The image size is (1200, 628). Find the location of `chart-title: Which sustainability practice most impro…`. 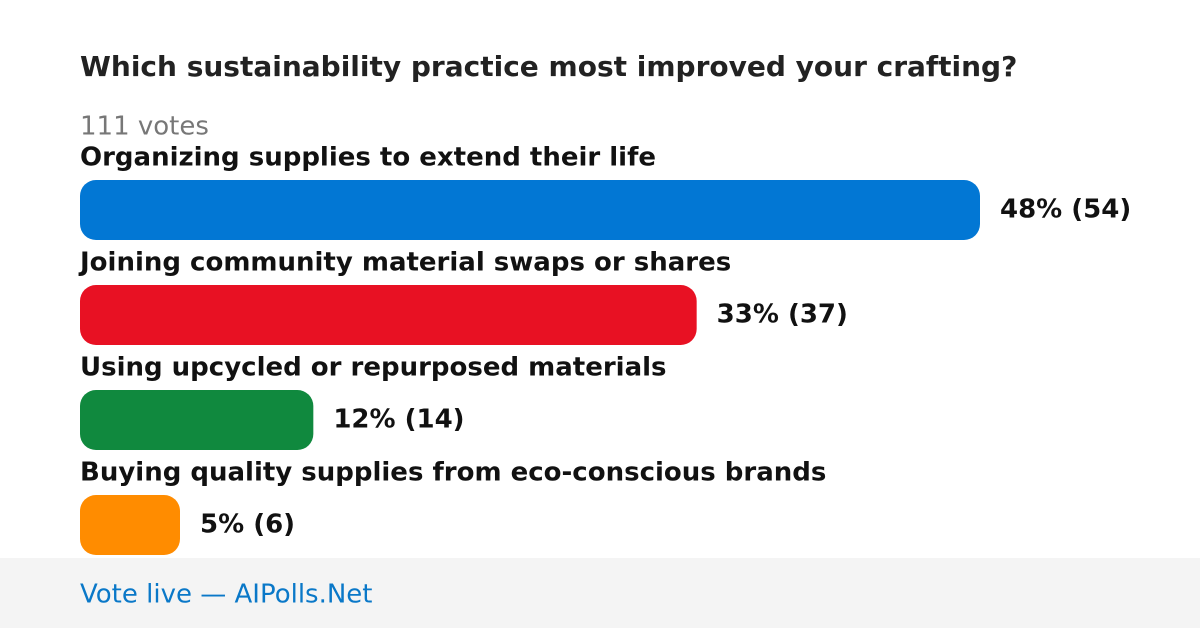

chart-title: Which sustainability practice most impro… is located at coordinates (548, 66).